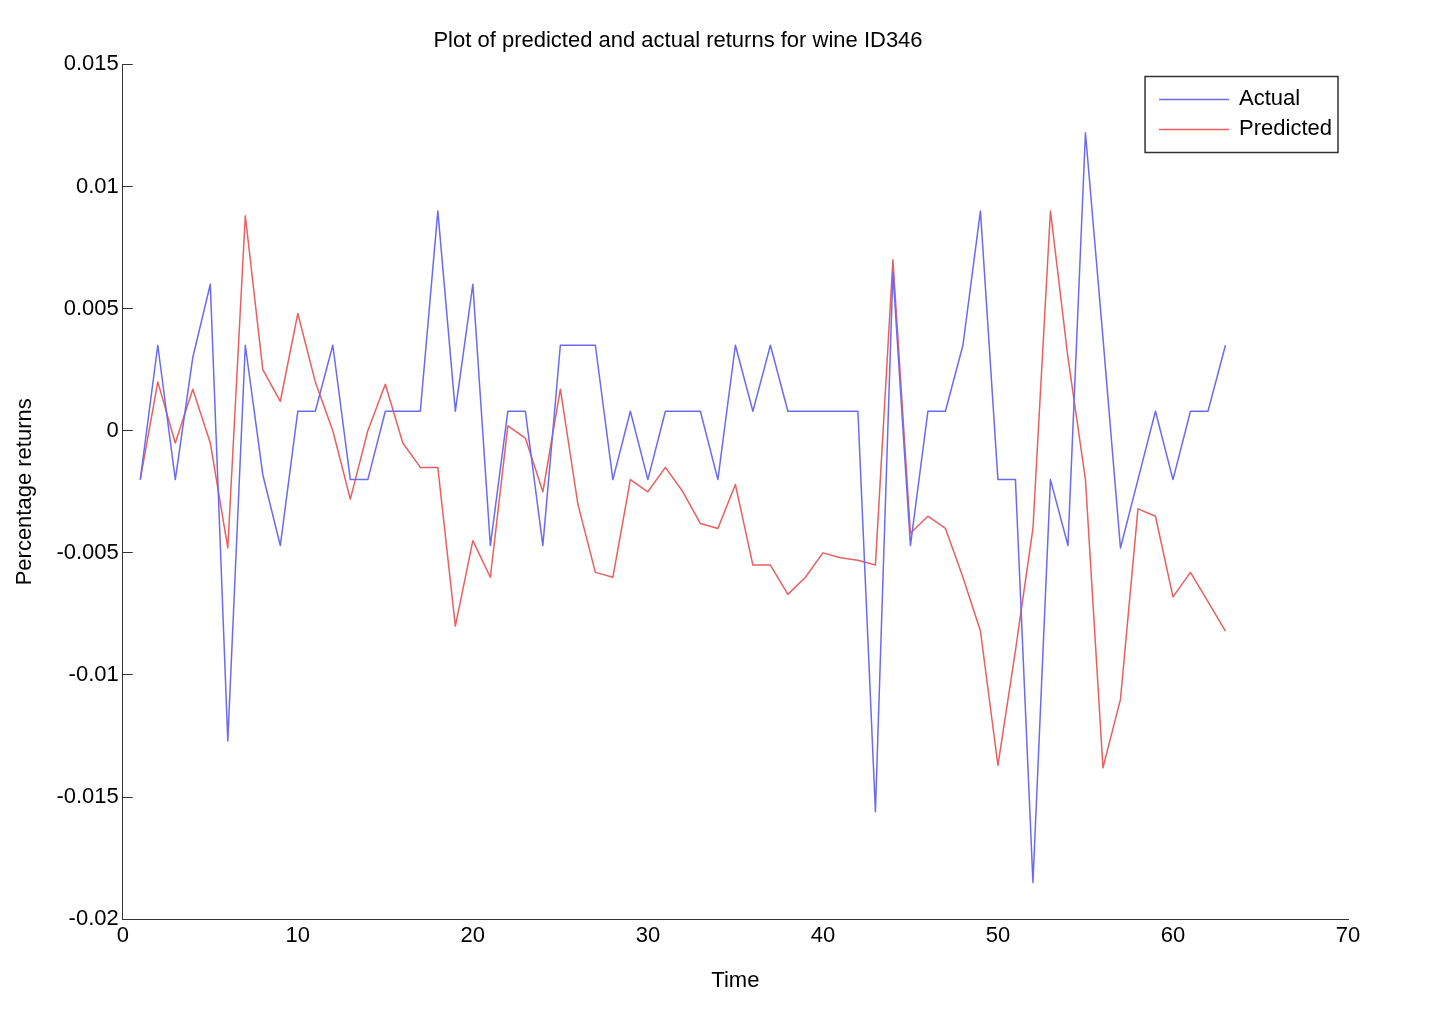 This screenshot has height=1022, width=1447. What do you see at coordinates (91, 307) in the screenshot?
I see `y-tick-label: 0.005` at bounding box center [91, 307].